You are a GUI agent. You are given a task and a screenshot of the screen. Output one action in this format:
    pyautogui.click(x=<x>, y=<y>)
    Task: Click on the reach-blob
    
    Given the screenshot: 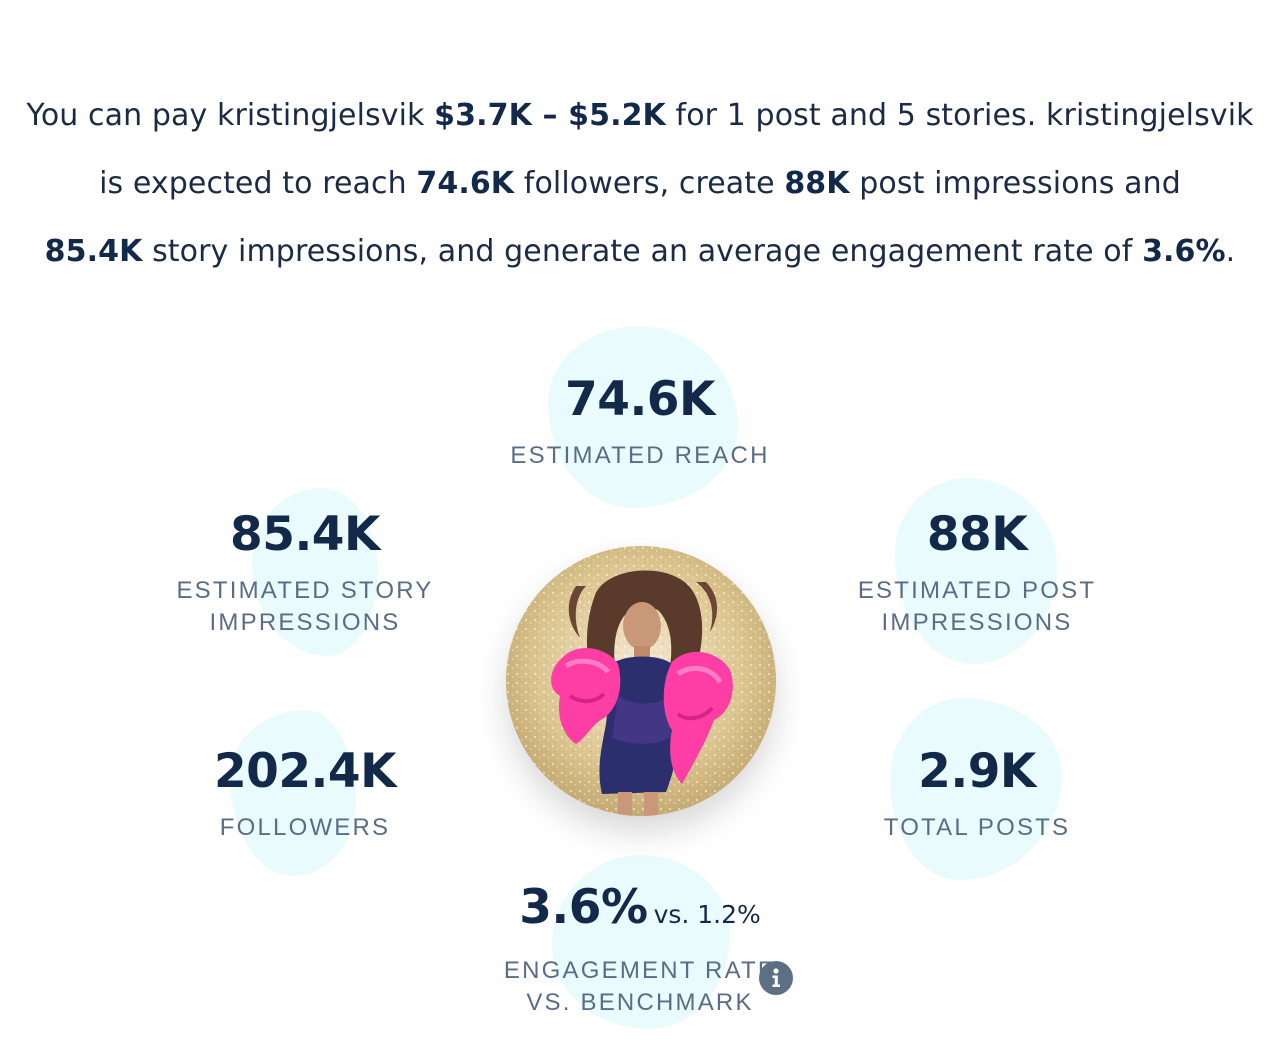 What is the action you would take?
    pyautogui.click(x=643, y=417)
    